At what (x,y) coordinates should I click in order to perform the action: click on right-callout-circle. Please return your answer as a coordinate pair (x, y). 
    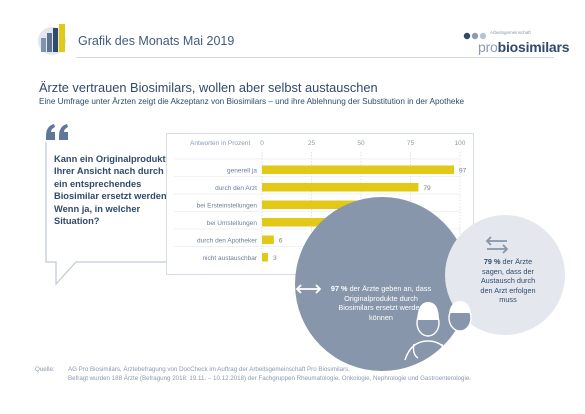
    Looking at the image, I should click on (505, 275).